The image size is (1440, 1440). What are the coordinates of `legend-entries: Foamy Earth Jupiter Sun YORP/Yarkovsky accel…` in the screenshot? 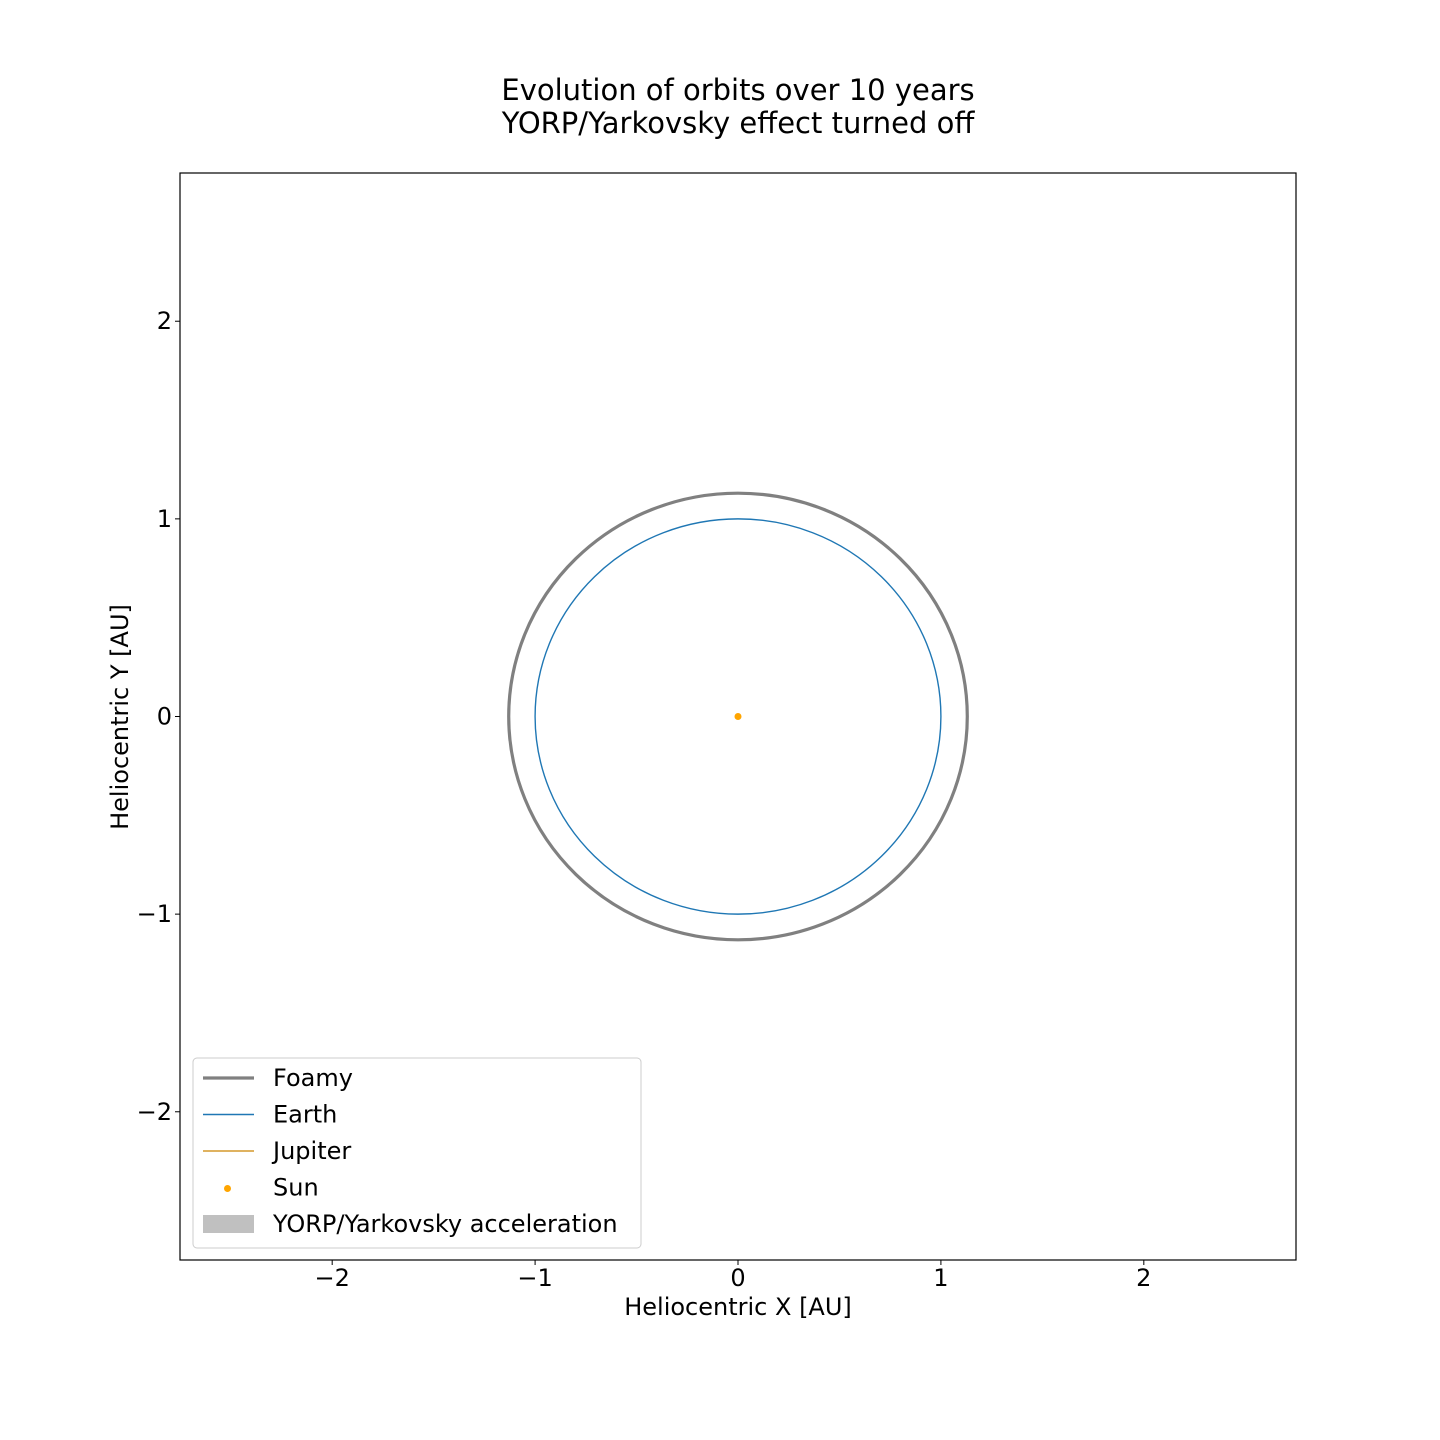 It's located at (410, 1151).